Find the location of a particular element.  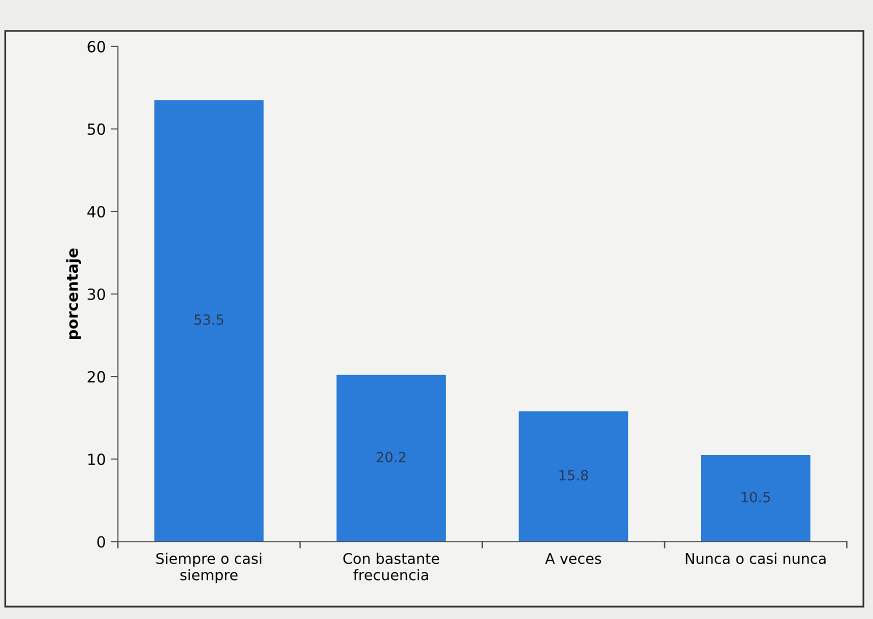

x-tick-label: Con bastante frecuencia is located at coordinates (391, 566).